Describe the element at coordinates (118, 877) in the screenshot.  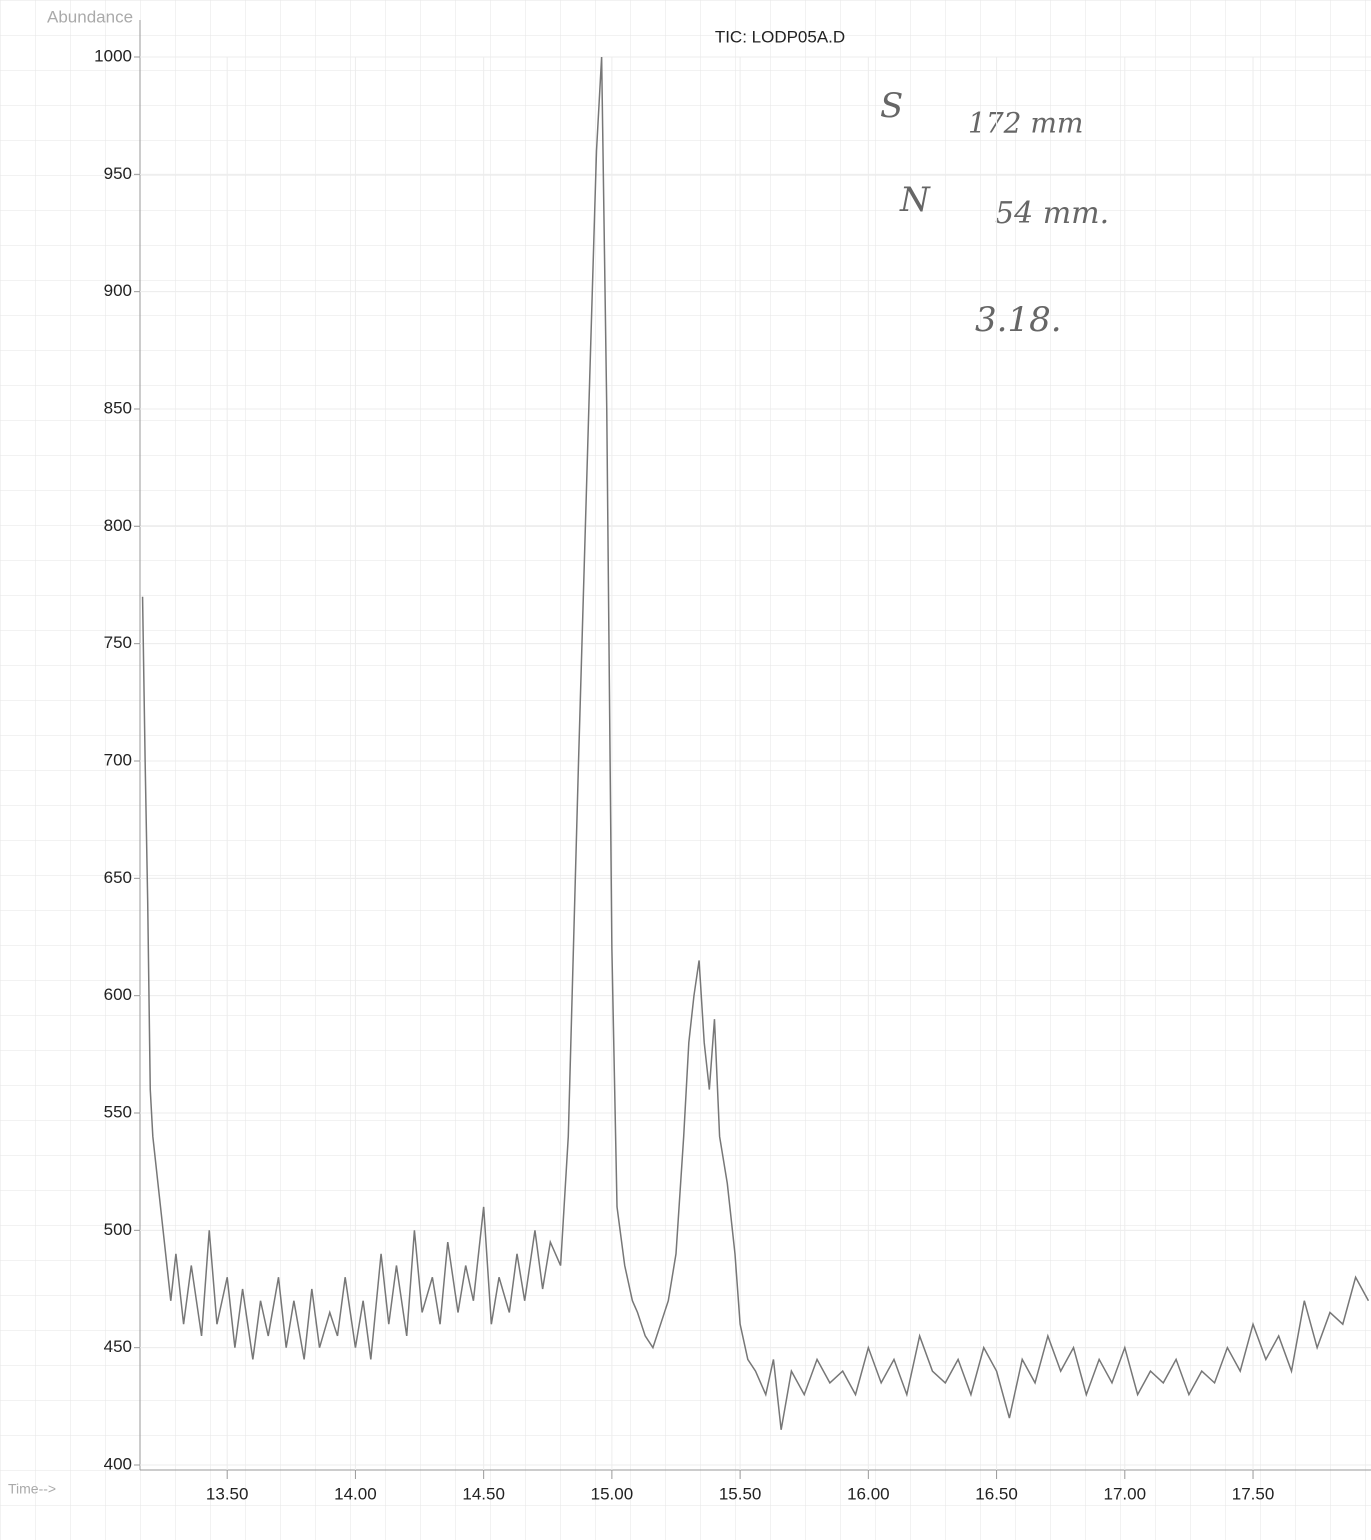
I see `y-tick-label: 650` at that location.